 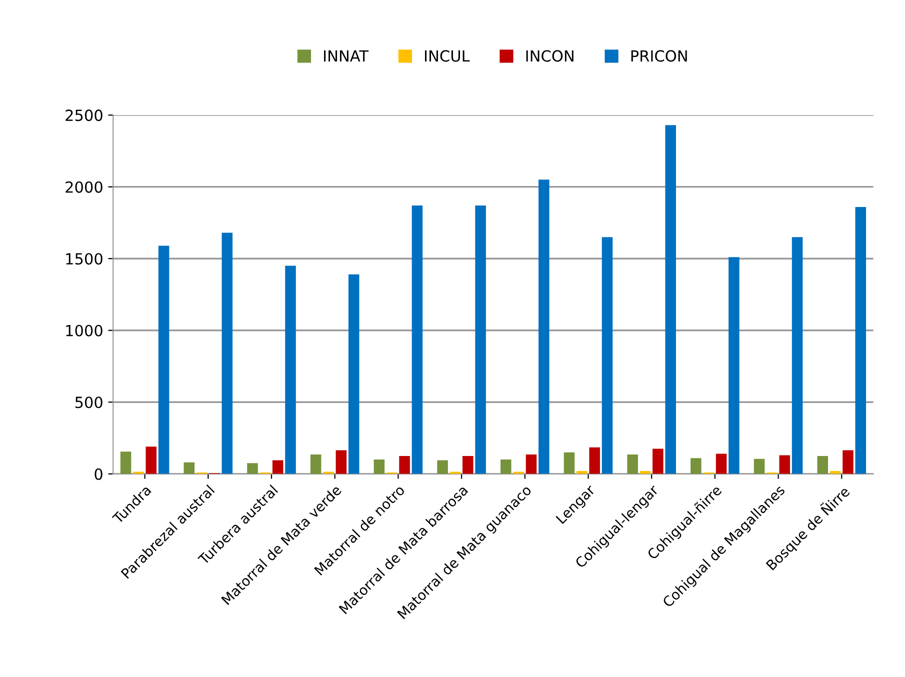 I want to click on legend-label: PRICON, so click(x=659, y=56).